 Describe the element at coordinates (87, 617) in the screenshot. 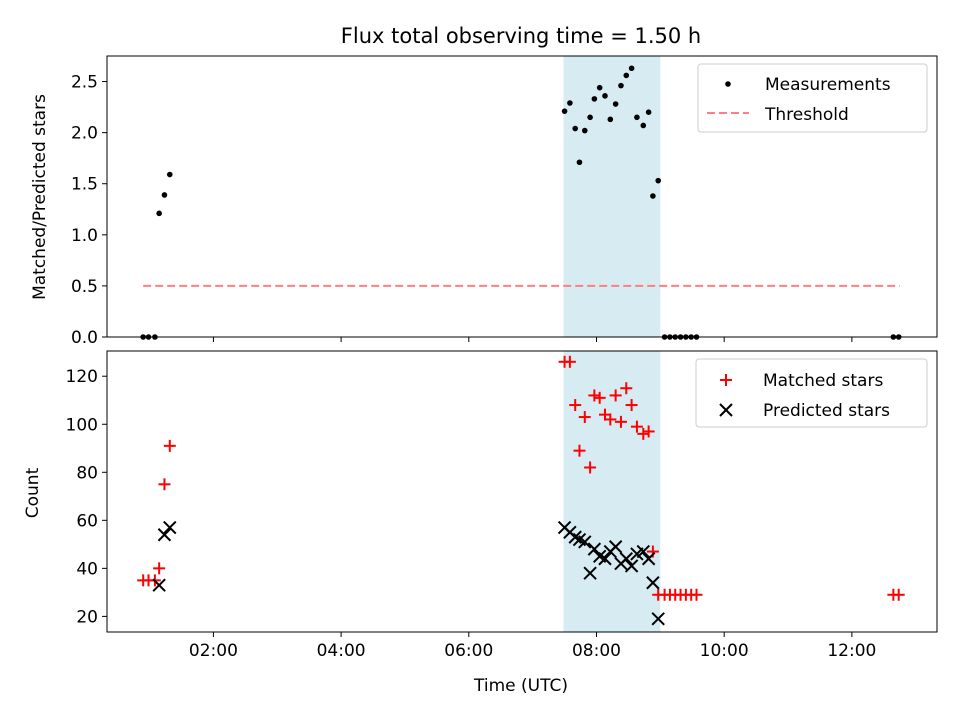

I see `y-tick-label: 20` at that location.